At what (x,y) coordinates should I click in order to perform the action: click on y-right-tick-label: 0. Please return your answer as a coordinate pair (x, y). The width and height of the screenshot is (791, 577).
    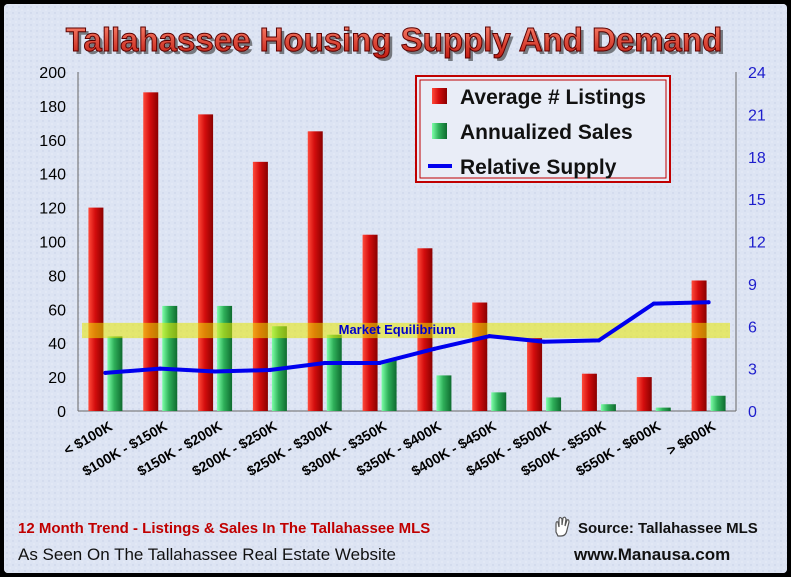
    Looking at the image, I should click on (752, 412).